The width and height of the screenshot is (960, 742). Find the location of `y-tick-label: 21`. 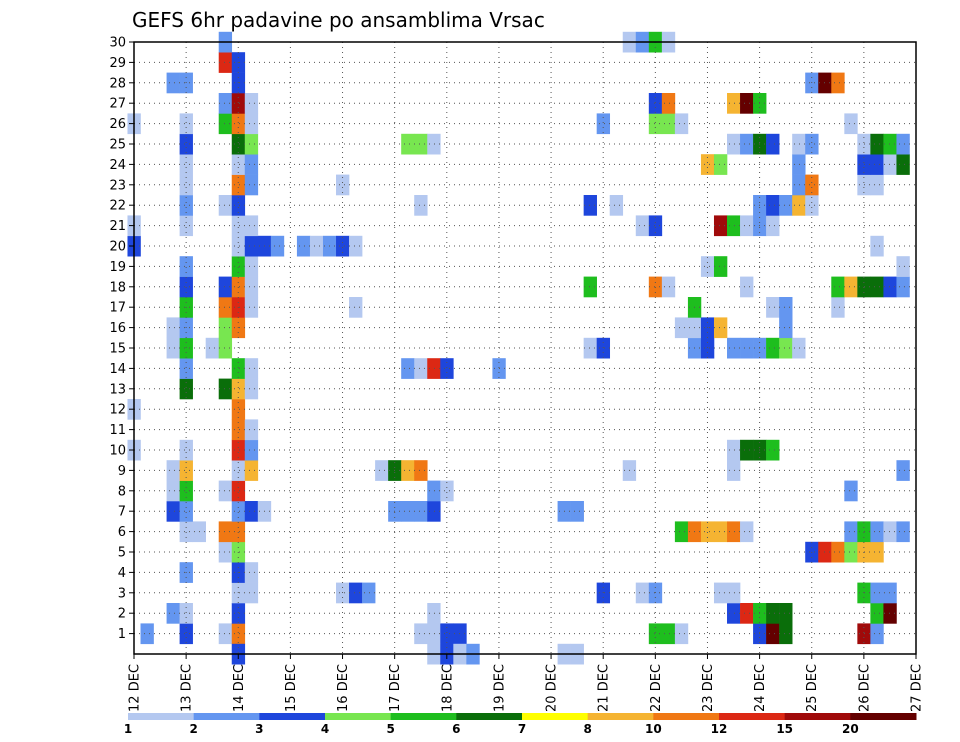

y-tick-label: 21 is located at coordinates (117, 226).